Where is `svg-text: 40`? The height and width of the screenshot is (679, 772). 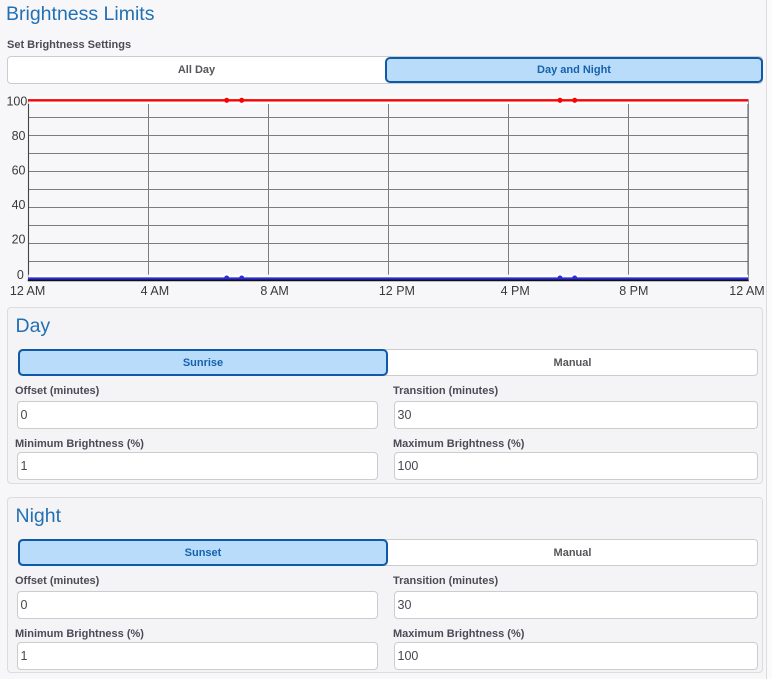
svg-text: 40 is located at coordinates (19, 205).